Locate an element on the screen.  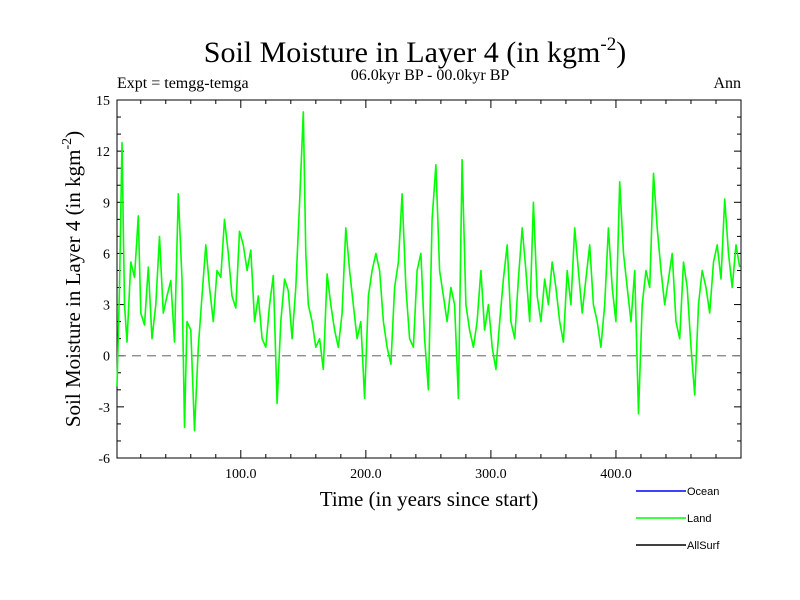
legend-label-allsurf: AllSurf is located at coordinates (703, 546).